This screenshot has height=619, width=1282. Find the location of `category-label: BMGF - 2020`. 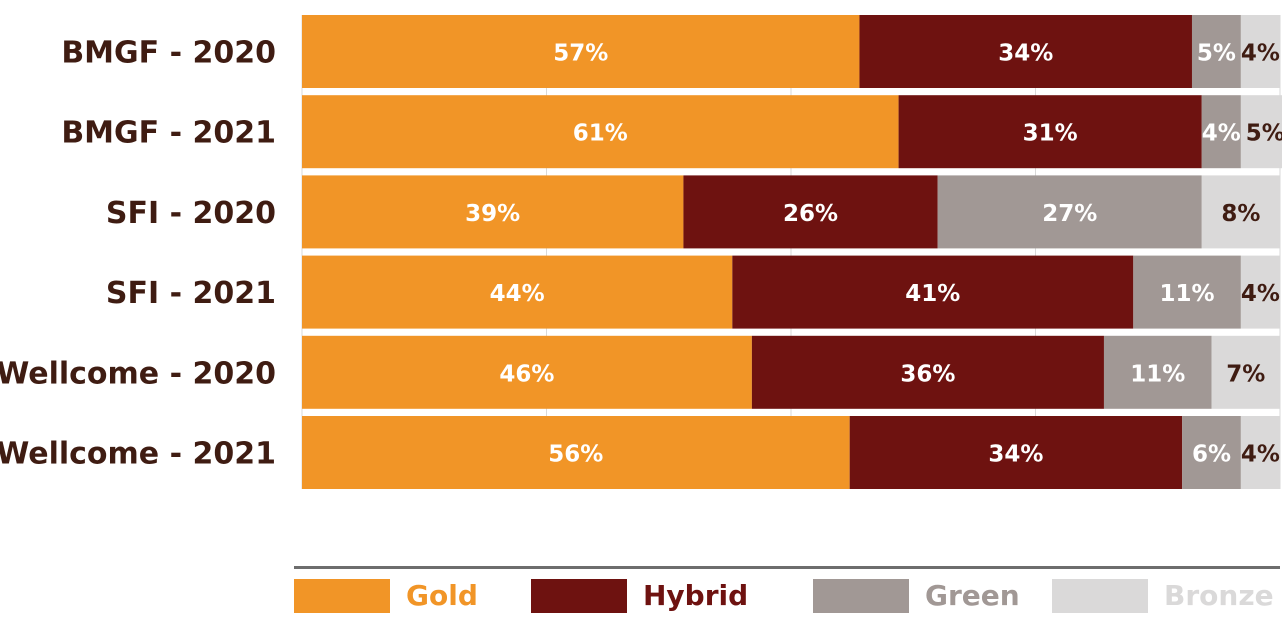

category-label: BMGF - 2020 is located at coordinates (168, 53).